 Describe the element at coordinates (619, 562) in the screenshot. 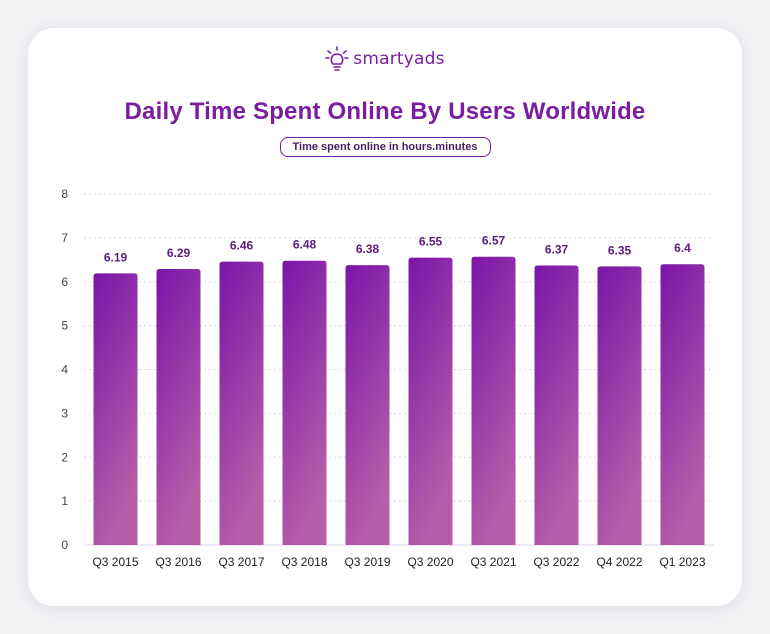

I see `x-tick-label: Q4 2022` at that location.